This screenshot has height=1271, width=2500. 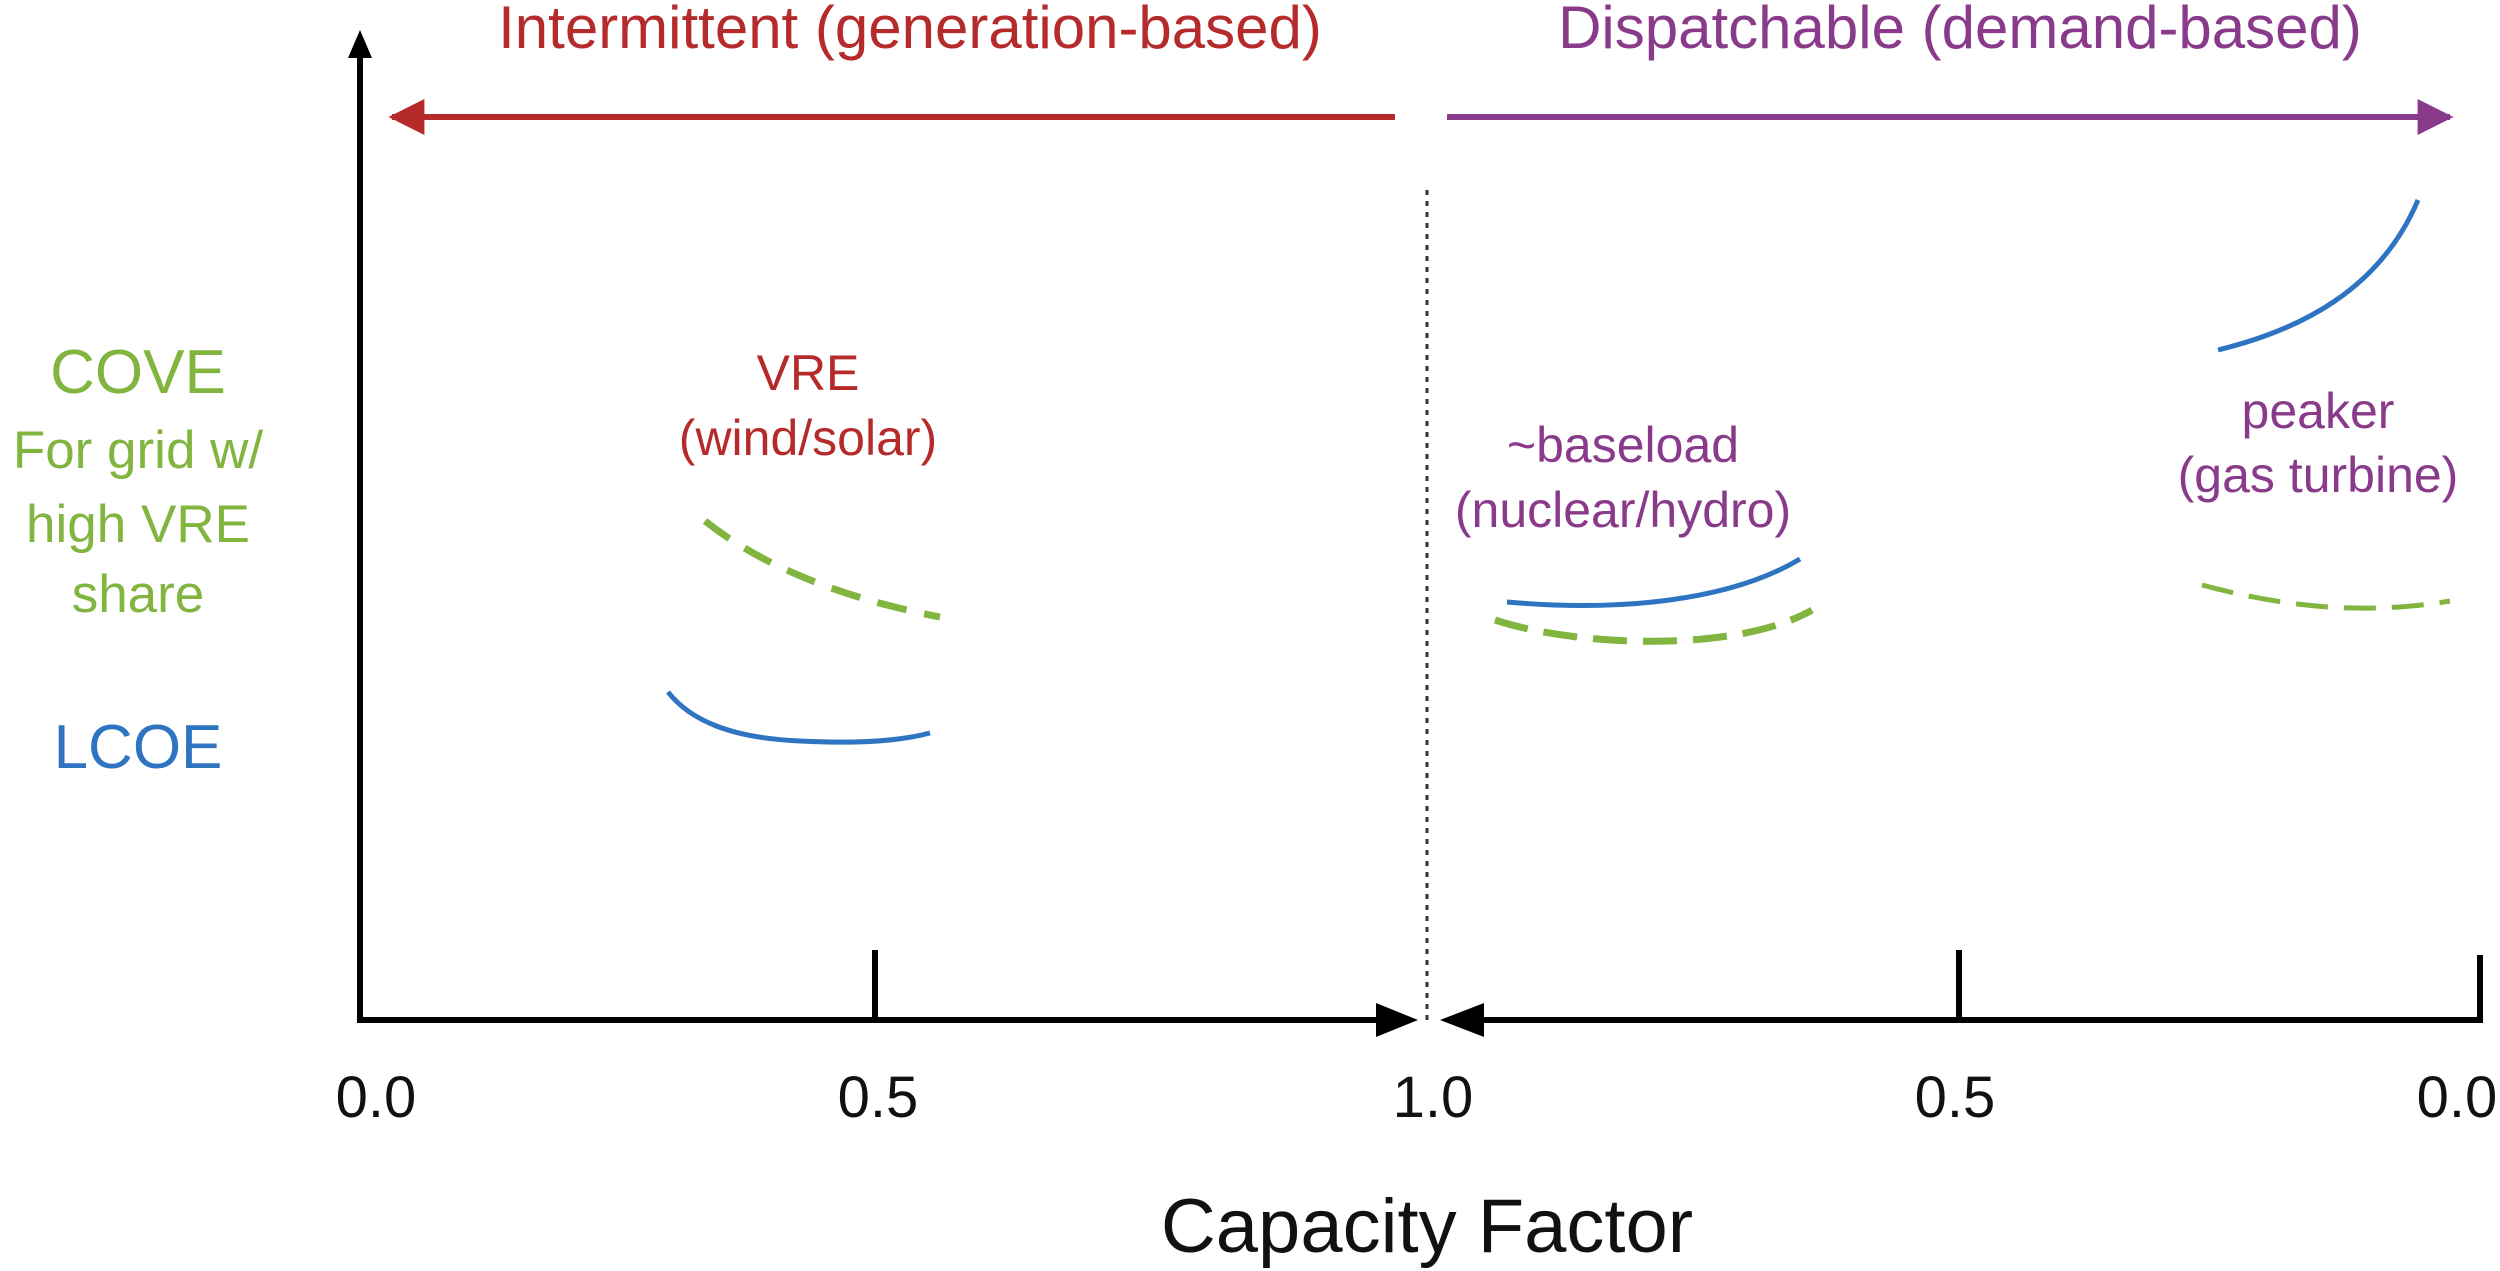 What do you see at coordinates (138, 450) in the screenshot?
I see `legend-cove-note-line1: For grid w/` at bounding box center [138, 450].